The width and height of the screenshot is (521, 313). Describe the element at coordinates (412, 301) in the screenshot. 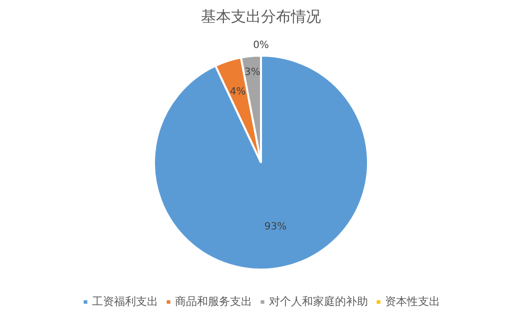

I see `legend-label: 资本性支出` at that location.